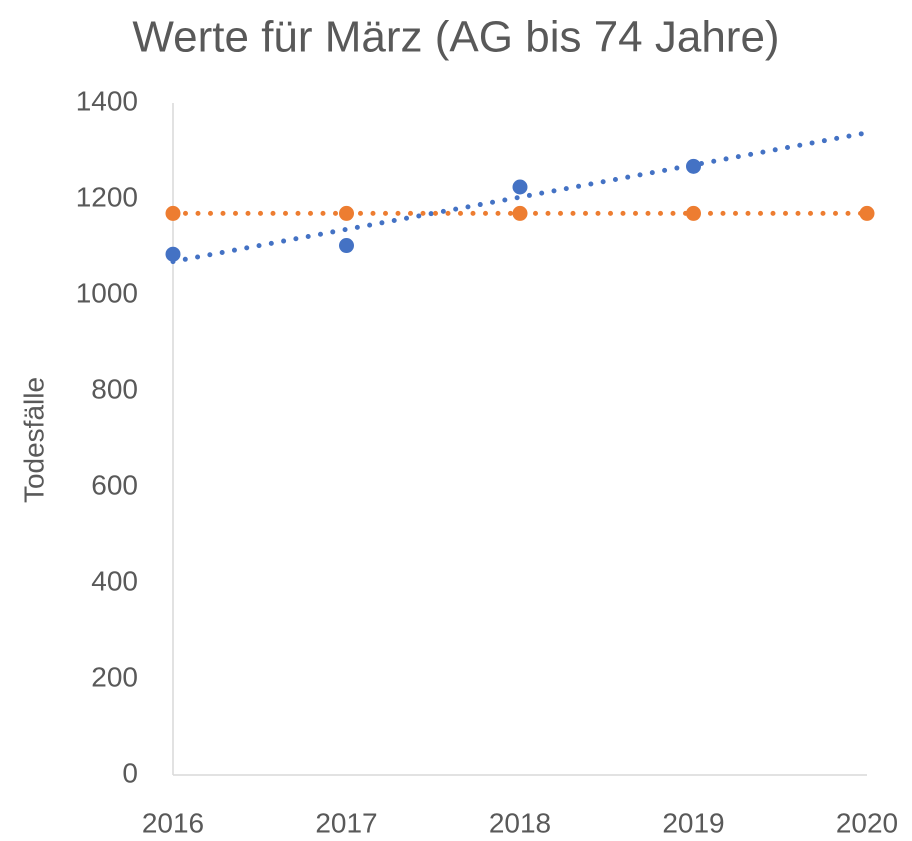 The height and width of the screenshot is (841, 912). Describe the element at coordinates (107, 292) in the screenshot. I see `y-tick-label: 1000` at that location.